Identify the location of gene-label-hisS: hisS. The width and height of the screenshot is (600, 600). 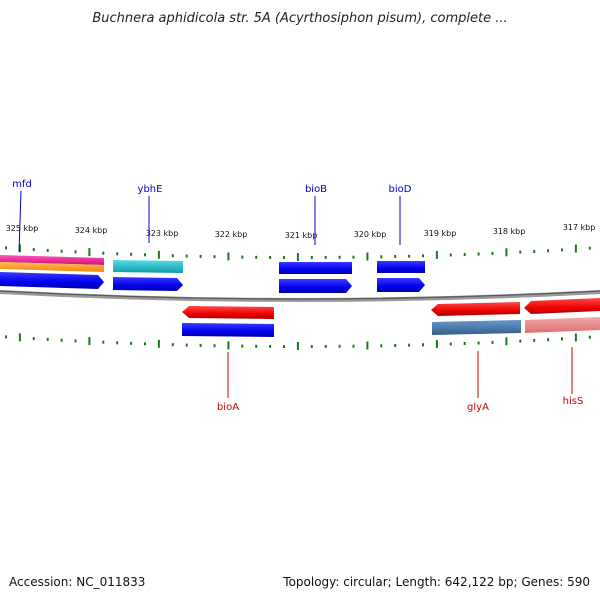
(573, 401).